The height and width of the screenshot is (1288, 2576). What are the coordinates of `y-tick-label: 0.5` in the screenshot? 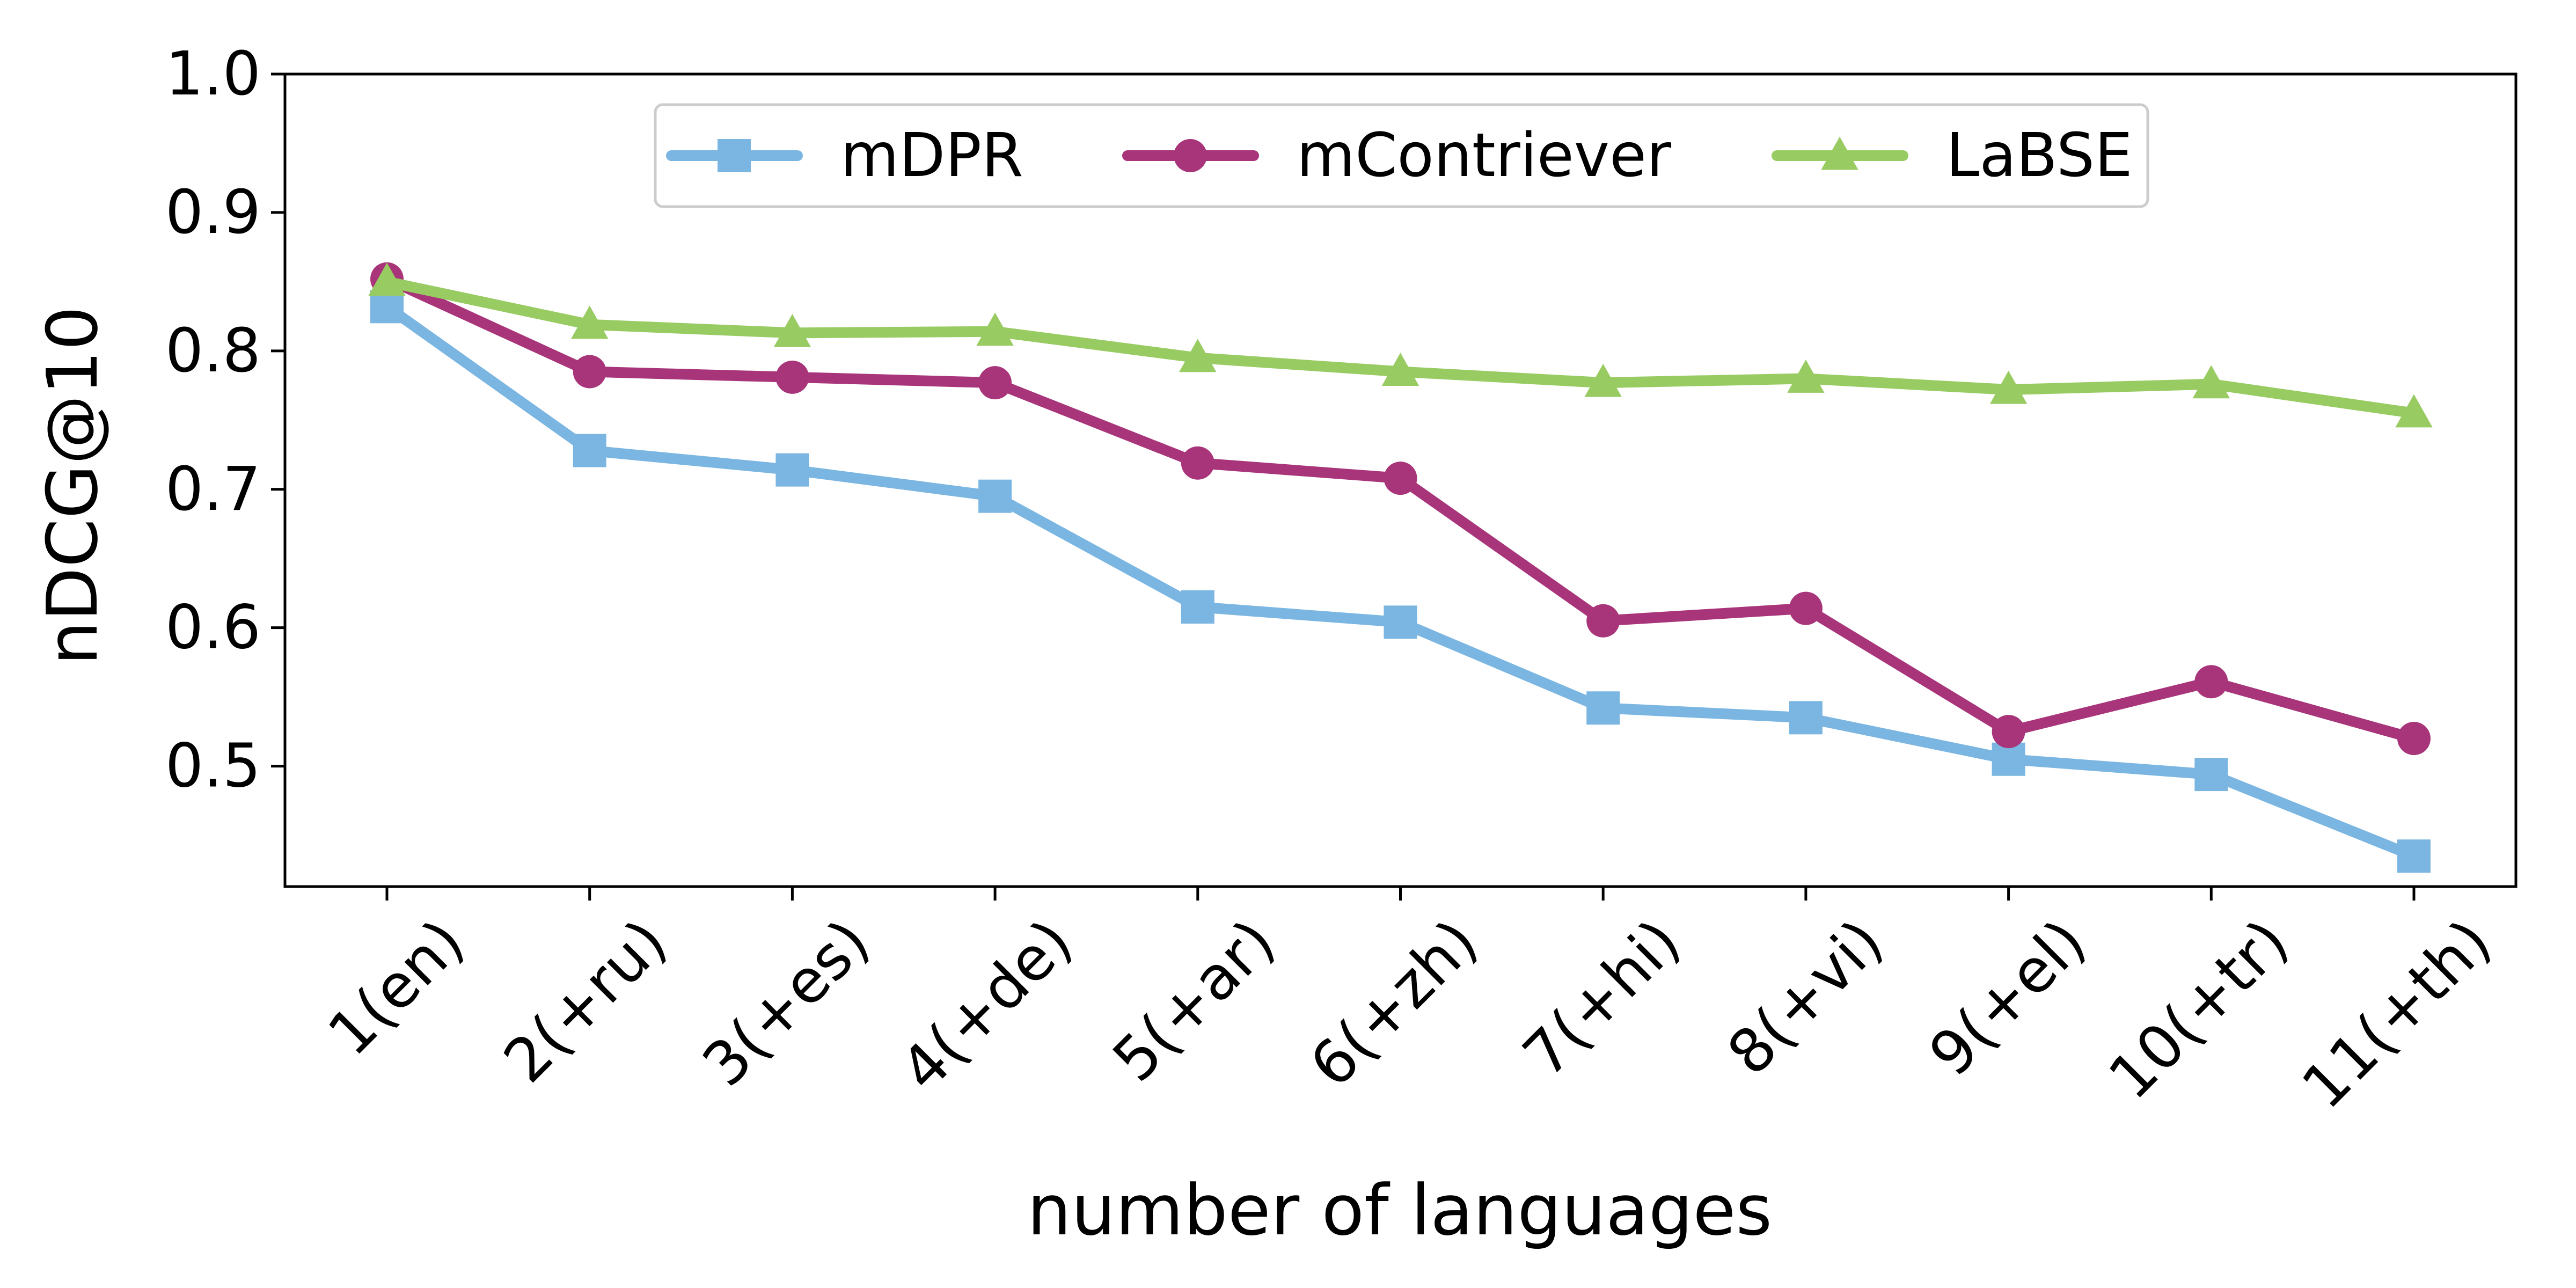 It's located at (213, 766).